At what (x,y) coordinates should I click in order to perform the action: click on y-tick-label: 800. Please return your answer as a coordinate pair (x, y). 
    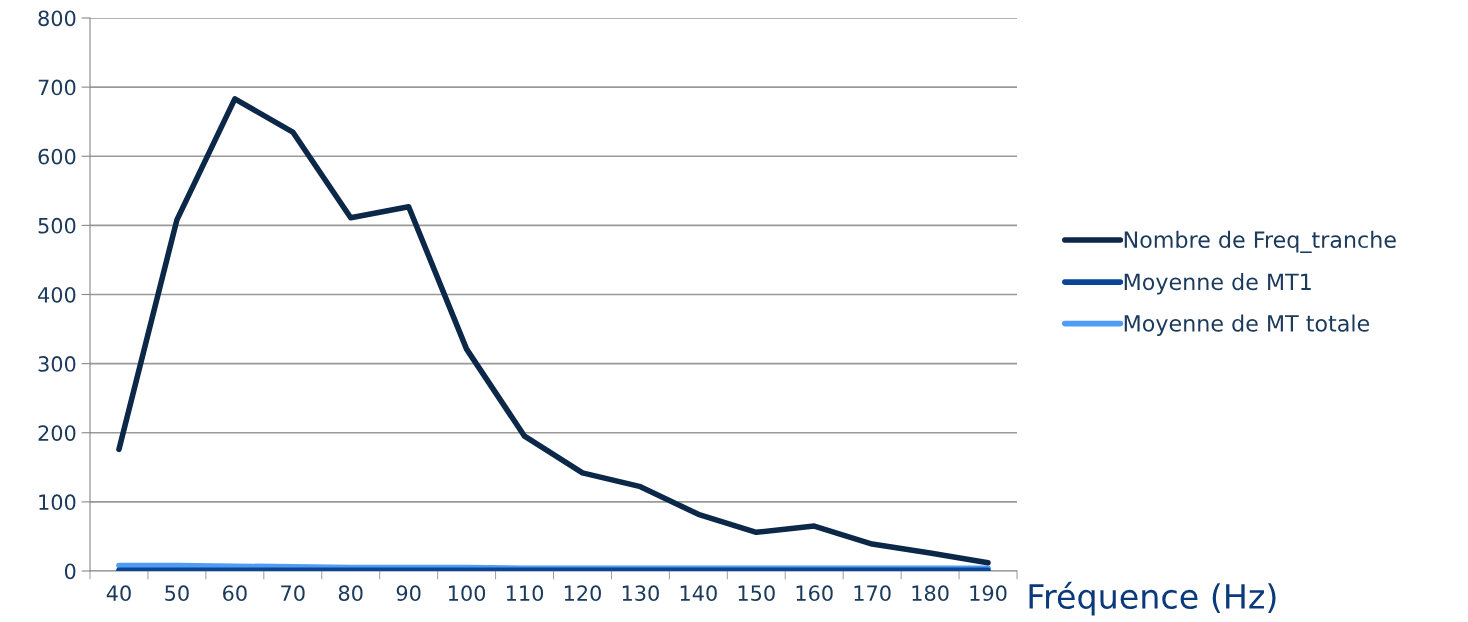
    Looking at the image, I should click on (57, 18).